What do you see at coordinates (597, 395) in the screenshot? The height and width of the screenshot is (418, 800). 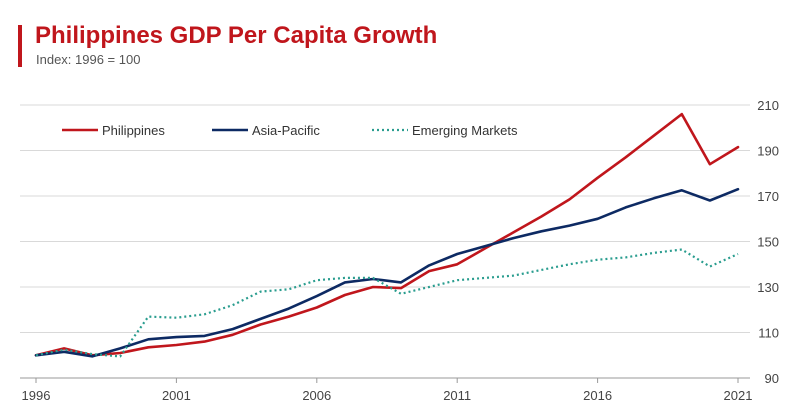 I see `x-tick-label: 2016` at bounding box center [597, 395].